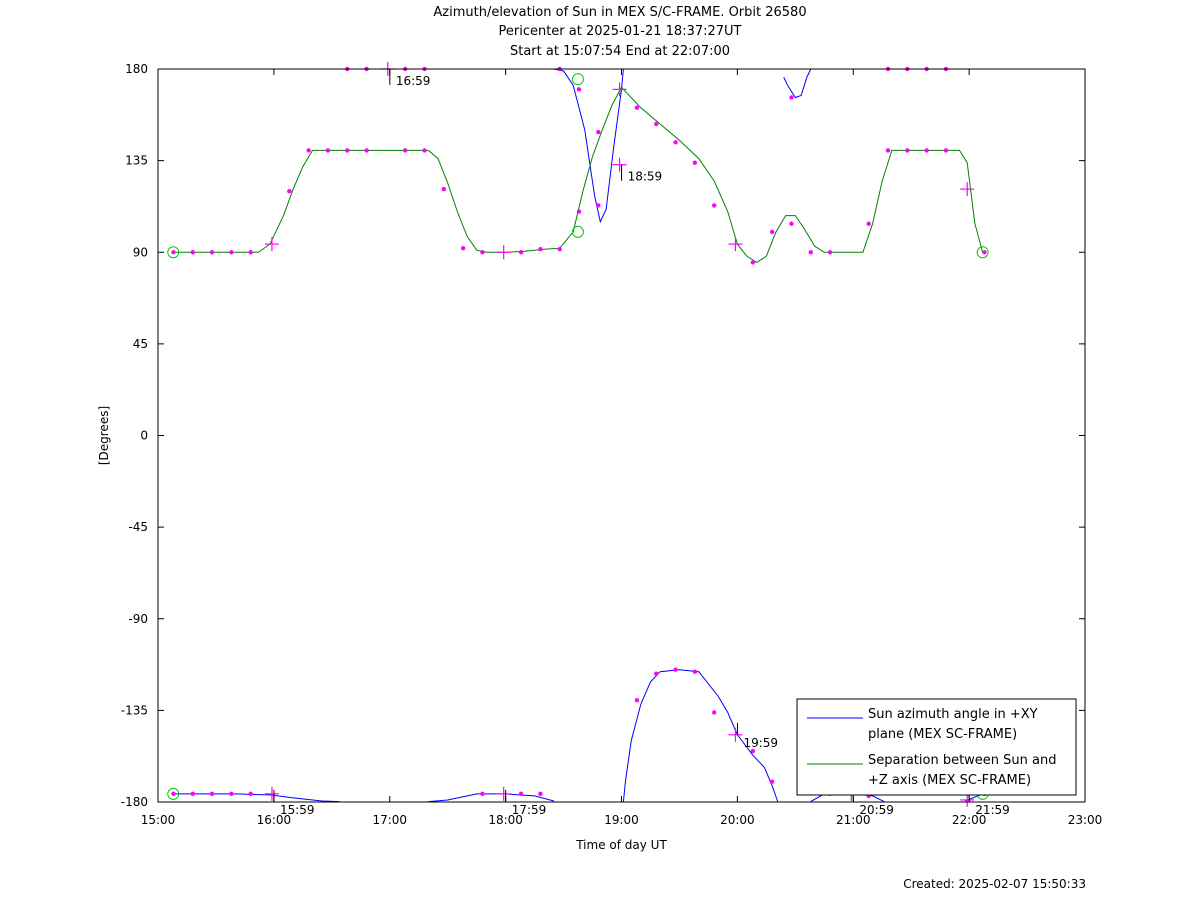  I want to click on x-tick-label: 23:00, so click(1085, 820).